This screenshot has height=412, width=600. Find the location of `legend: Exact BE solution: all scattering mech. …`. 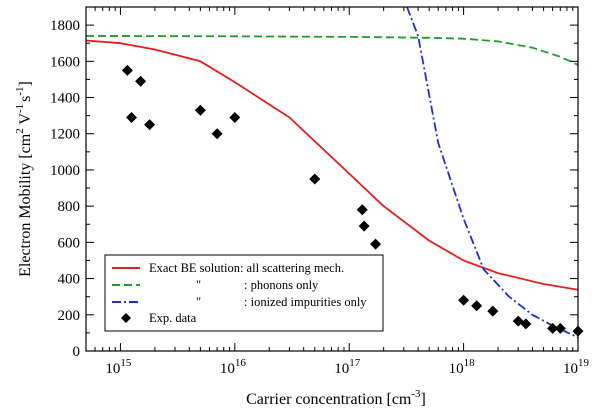

legend: Exact BE solution: all scattering mech. … is located at coordinates (244, 293).